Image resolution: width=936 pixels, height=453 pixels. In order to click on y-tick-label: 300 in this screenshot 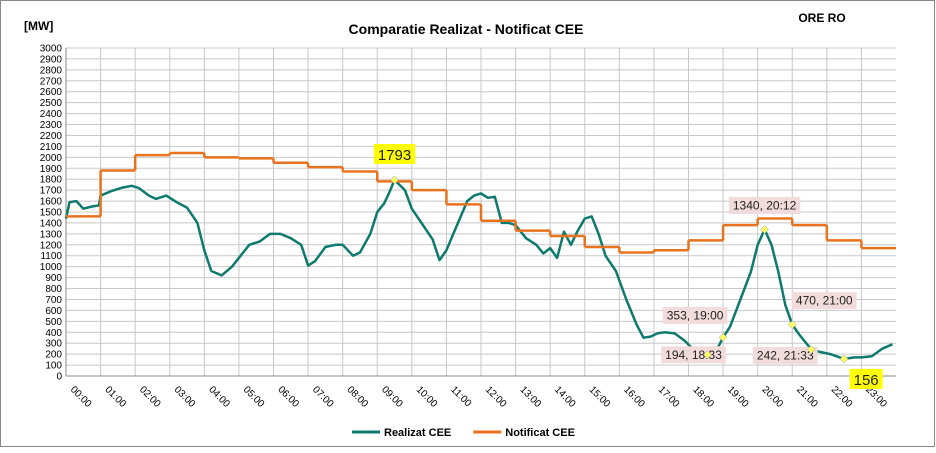, I will do `click(53, 344)`.